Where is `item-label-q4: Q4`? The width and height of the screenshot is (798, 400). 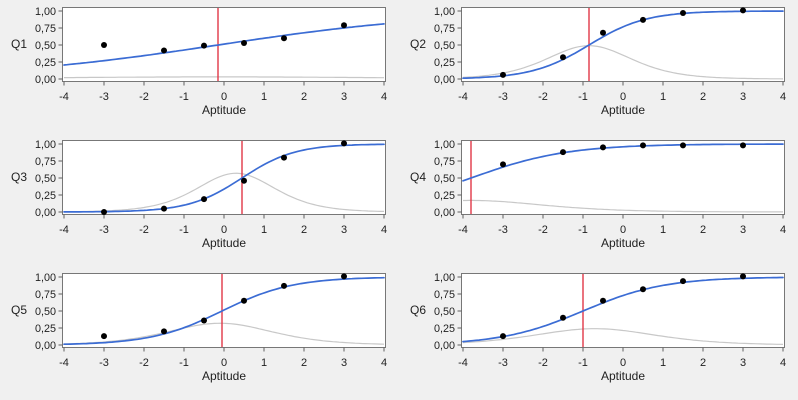 item-label-q4: Q4 is located at coordinates (417, 177).